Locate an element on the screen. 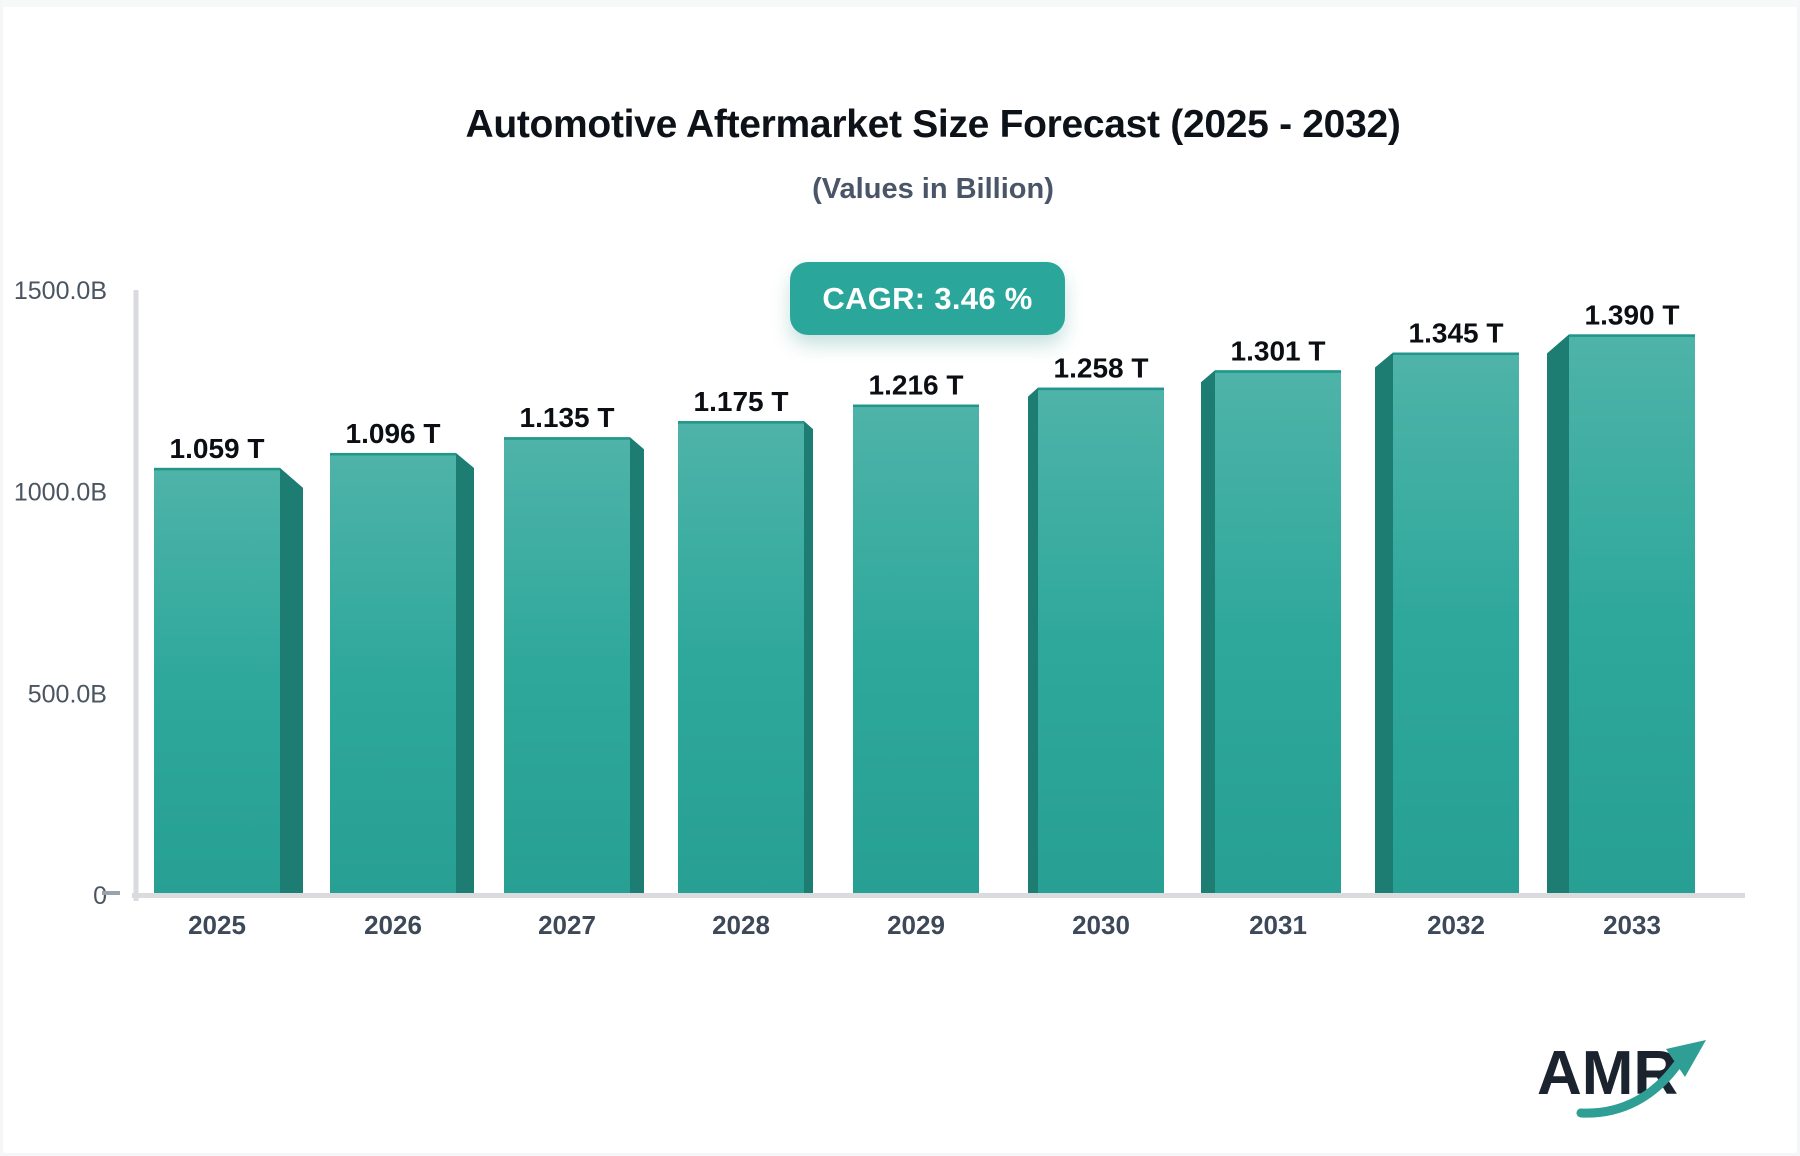 The image size is (1800, 1156). x-tick-label-2030: 2030 is located at coordinates (1101, 925).